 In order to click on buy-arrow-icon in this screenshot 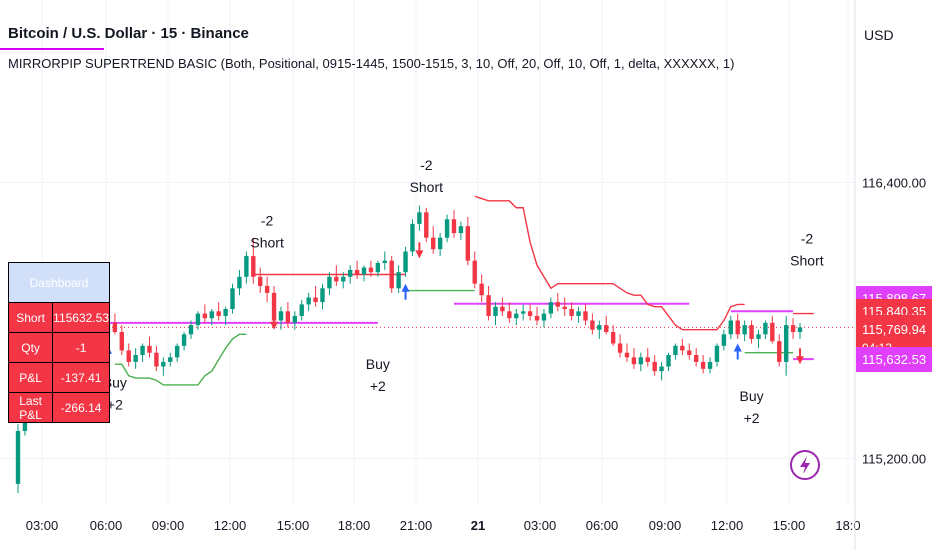, I will do `click(737, 351)`.